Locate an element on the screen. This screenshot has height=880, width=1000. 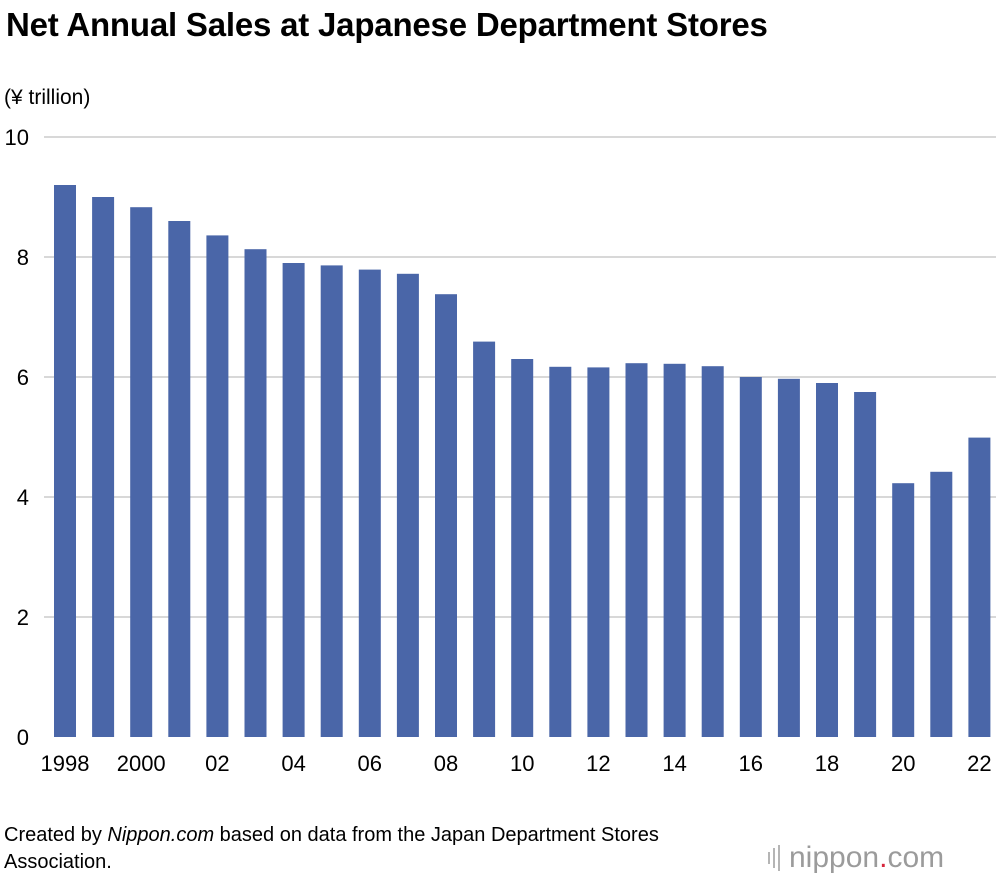
x-tick-label: 14 is located at coordinates (674, 763).